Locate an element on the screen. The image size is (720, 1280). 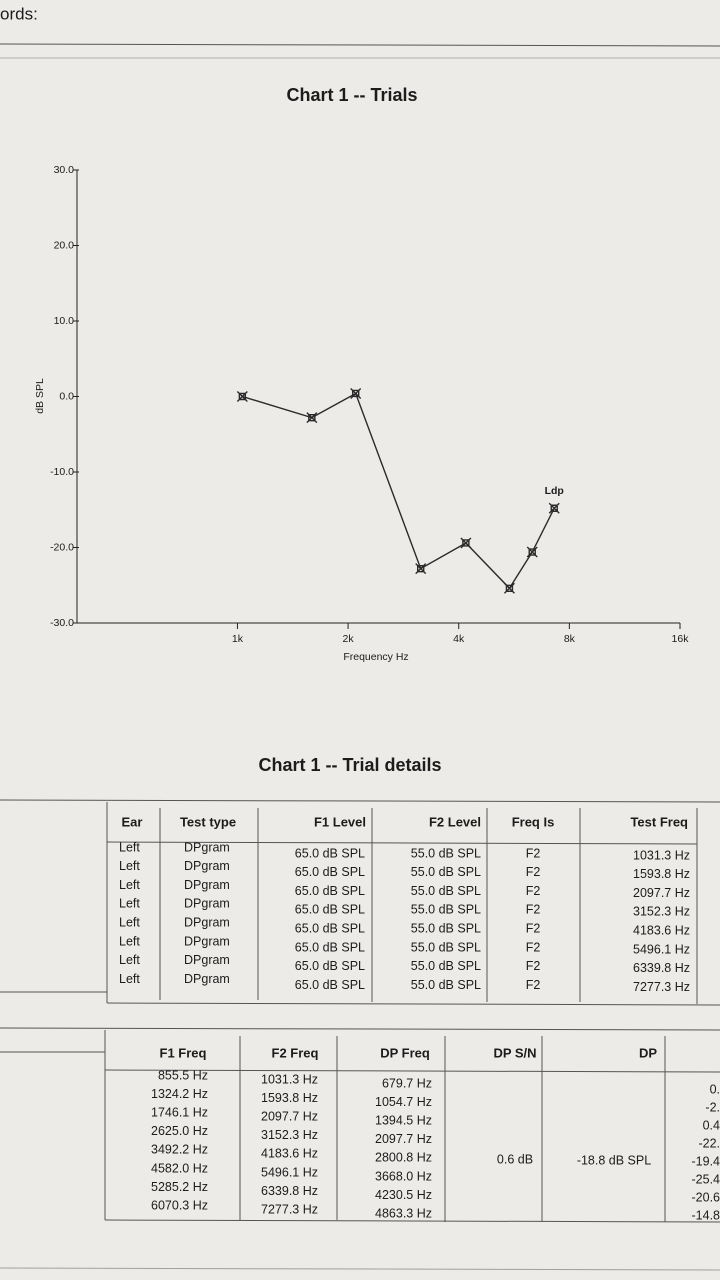
table-header: DP Freq is located at coordinates (405, 1052).